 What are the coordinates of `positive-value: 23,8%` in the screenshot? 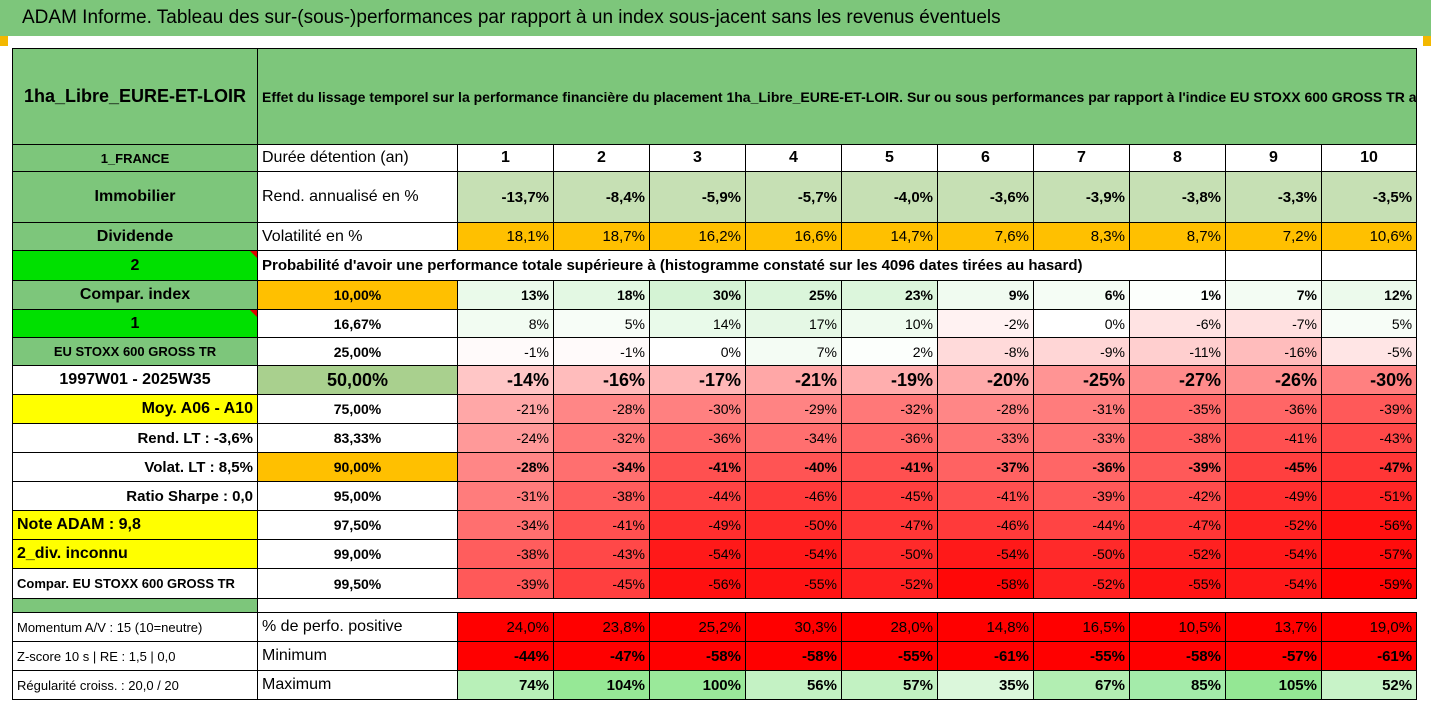 It's located at (601, 627).